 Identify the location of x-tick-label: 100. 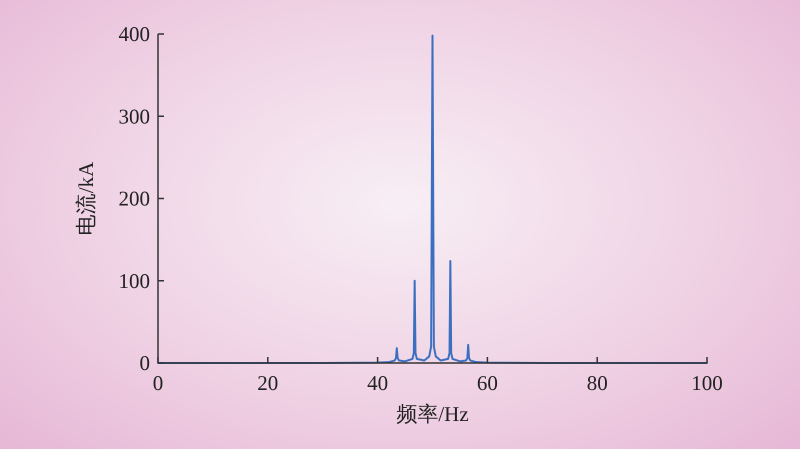
(707, 383).